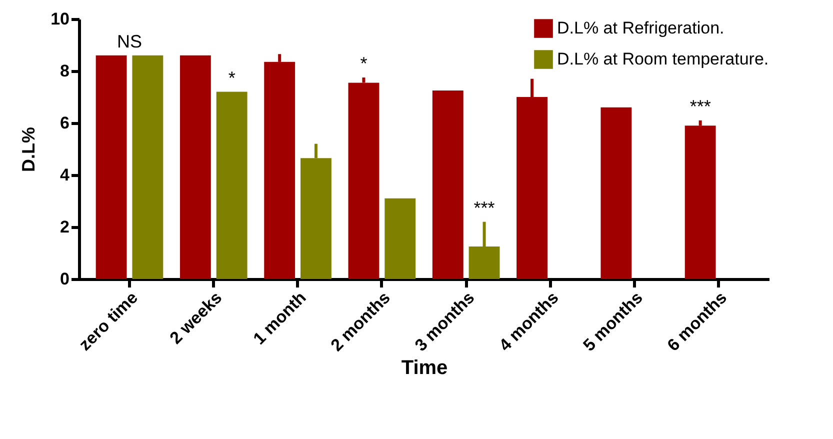 The image size is (833, 439). I want to click on y-tick-label: 2, so click(65, 227).